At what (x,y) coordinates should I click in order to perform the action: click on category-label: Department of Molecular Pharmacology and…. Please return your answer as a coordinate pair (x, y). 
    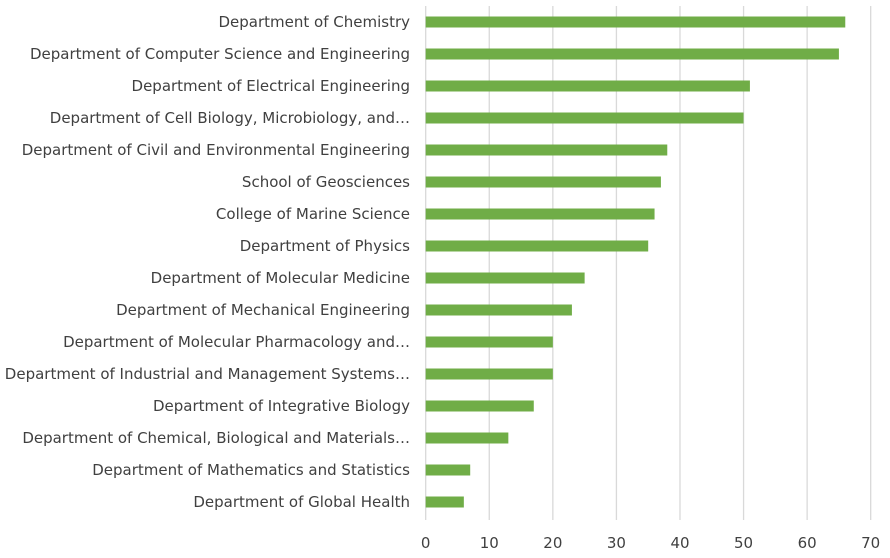
    Looking at the image, I should click on (236, 342).